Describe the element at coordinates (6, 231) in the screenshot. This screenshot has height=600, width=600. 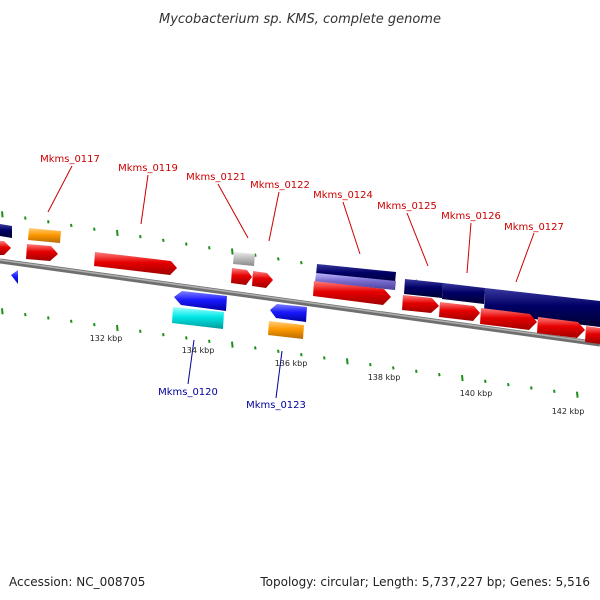
I see `feature-navy-partial-left` at that location.